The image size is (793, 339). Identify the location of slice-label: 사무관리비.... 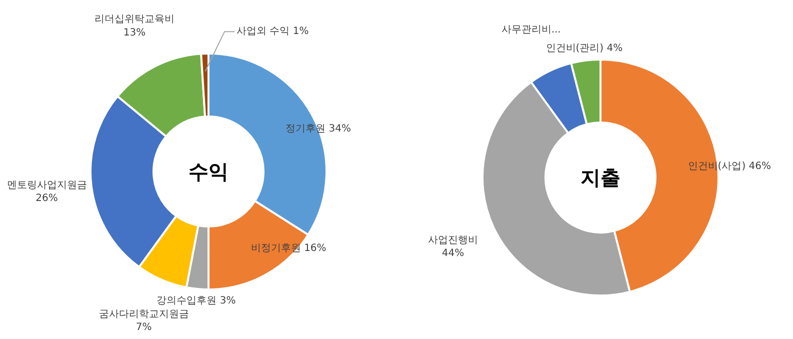
(531, 30).